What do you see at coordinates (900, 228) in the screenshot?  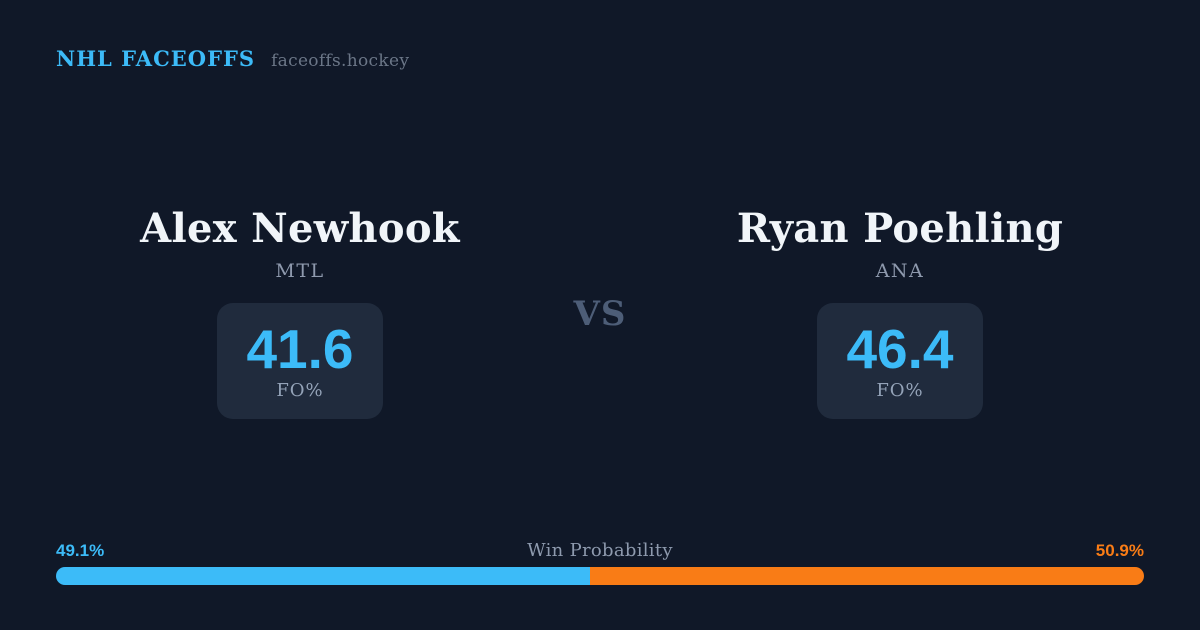 I see `player-name-right: Ryan Poehling` at bounding box center [900, 228].